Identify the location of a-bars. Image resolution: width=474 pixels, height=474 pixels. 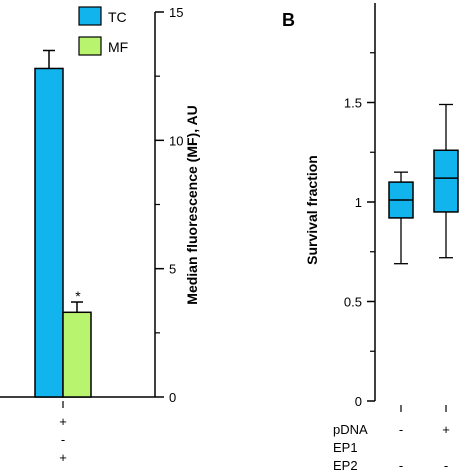
(63, 223).